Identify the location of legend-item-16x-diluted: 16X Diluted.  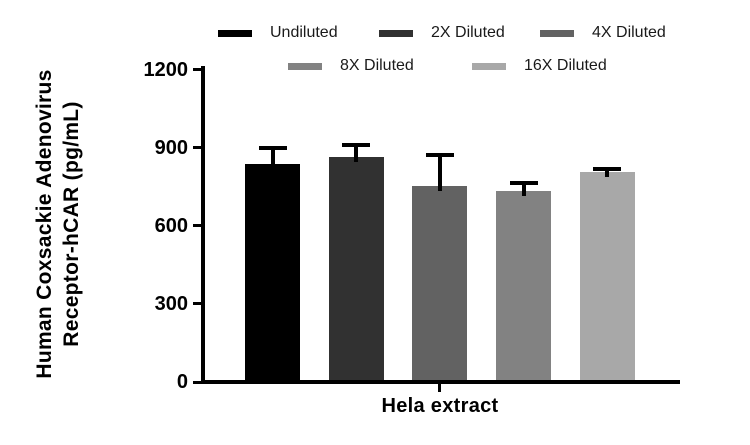
(564, 66).